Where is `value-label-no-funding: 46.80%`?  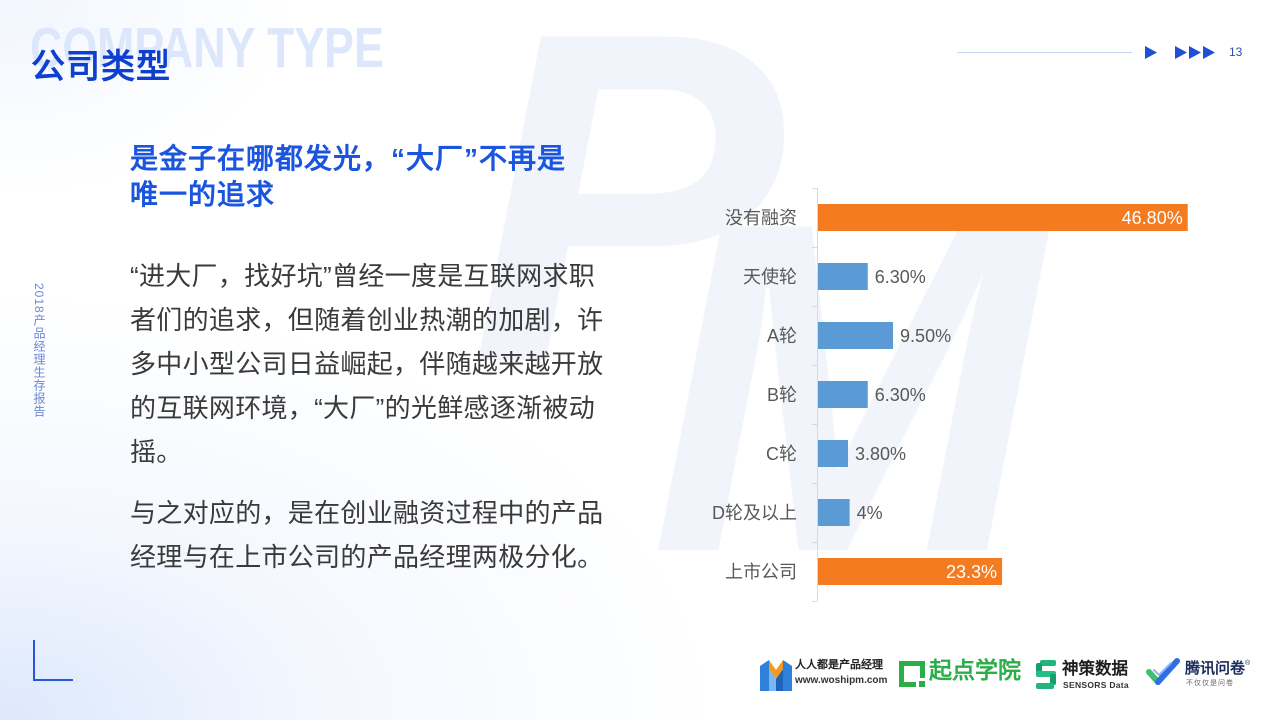
value-label-no-funding: 46.80% is located at coordinates (1152, 218).